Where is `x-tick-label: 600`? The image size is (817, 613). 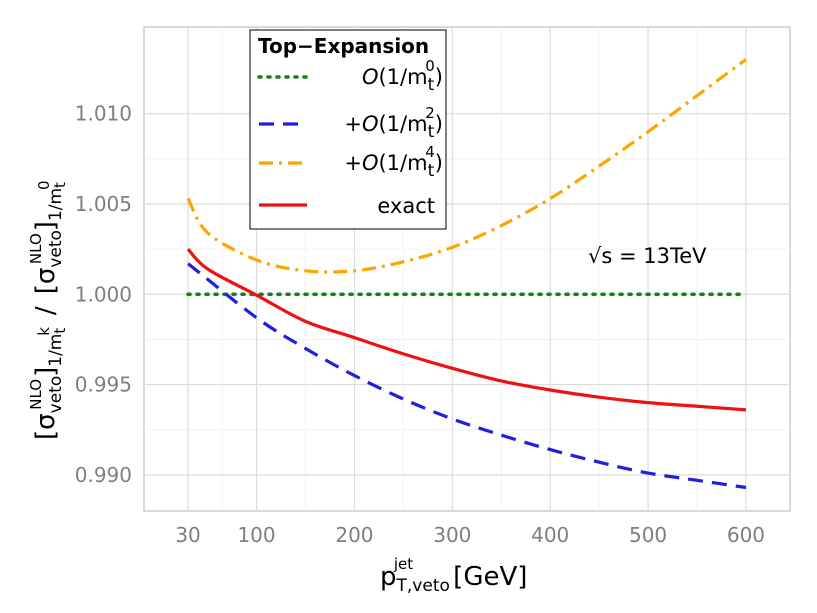
x-tick-label: 600 is located at coordinates (746, 535).